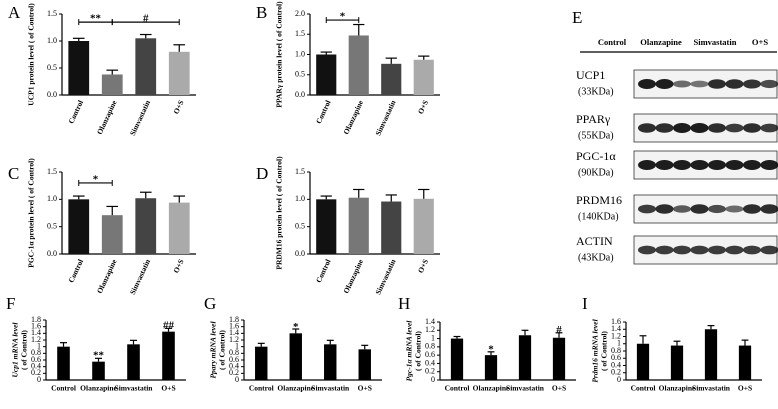 The image size is (778, 409). I want to click on y-tick-label: 0.4, so click(430, 362).